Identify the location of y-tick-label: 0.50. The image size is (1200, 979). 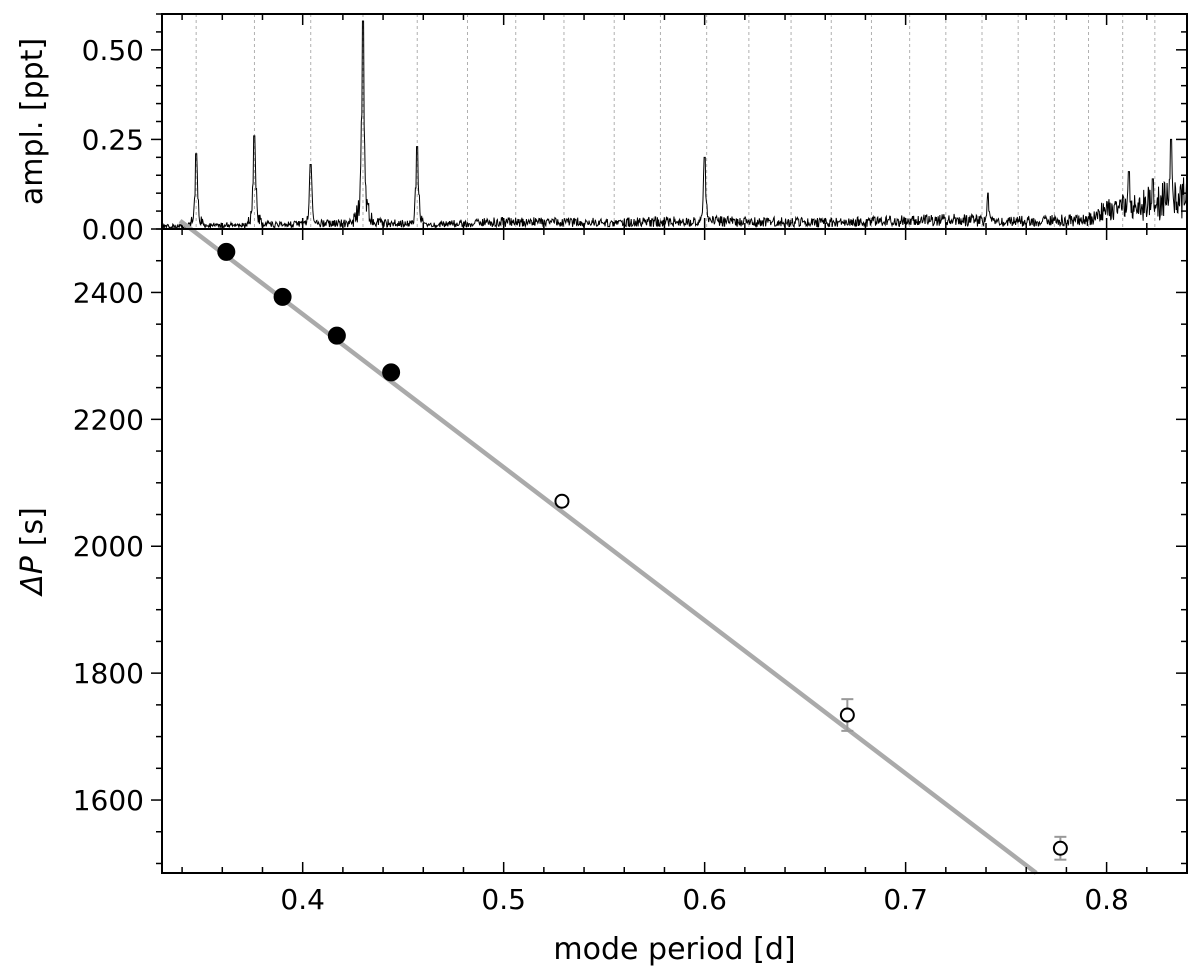
(113, 50).